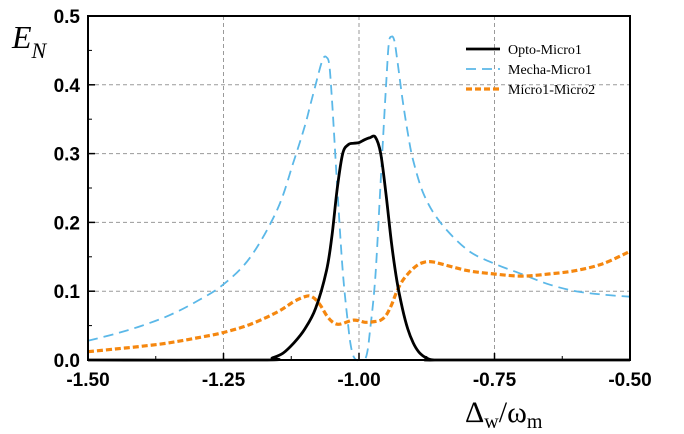  Describe the element at coordinates (474, 412) in the screenshot. I see `x-axis-title-main: Δ` at that location.